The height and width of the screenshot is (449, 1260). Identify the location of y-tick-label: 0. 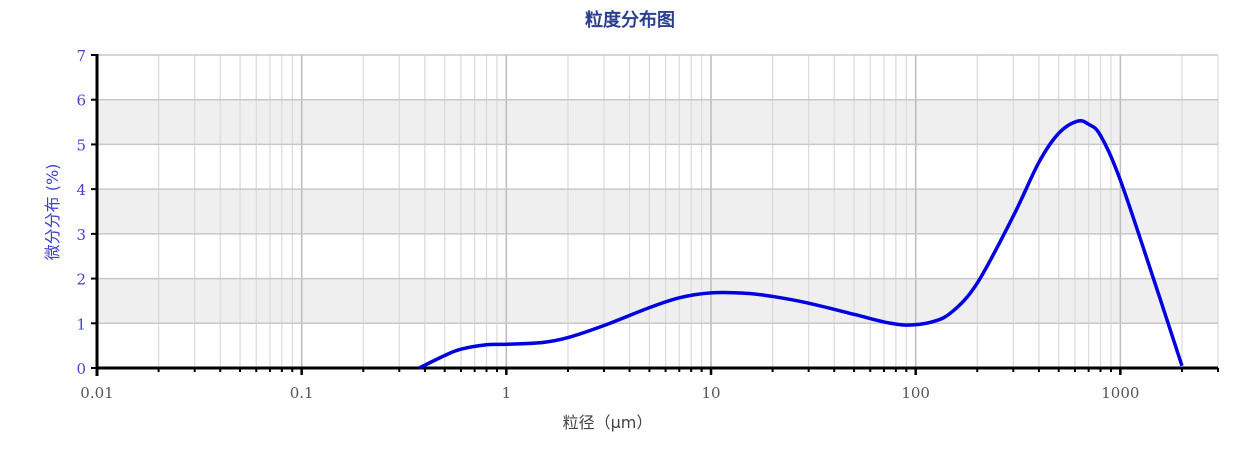
(81, 369).